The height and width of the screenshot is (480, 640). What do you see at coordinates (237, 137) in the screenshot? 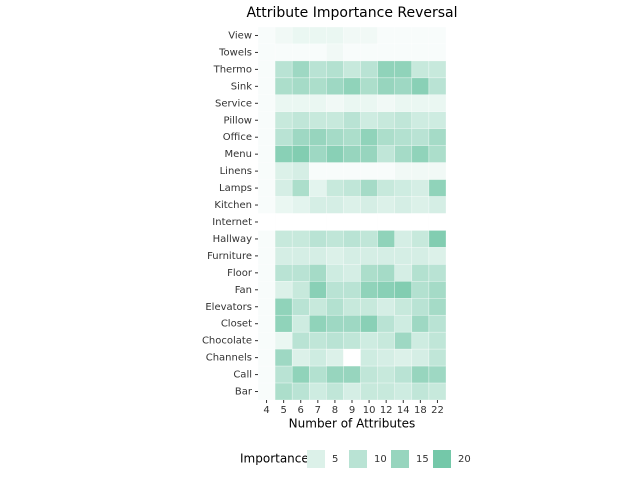
I see `y-tick-label: Office` at bounding box center [237, 137].